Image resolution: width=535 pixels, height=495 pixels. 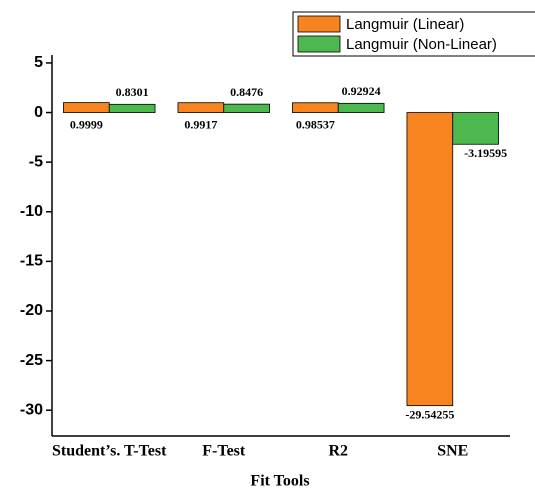 I want to click on y-tick-label: -30, so click(x=31, y=409).